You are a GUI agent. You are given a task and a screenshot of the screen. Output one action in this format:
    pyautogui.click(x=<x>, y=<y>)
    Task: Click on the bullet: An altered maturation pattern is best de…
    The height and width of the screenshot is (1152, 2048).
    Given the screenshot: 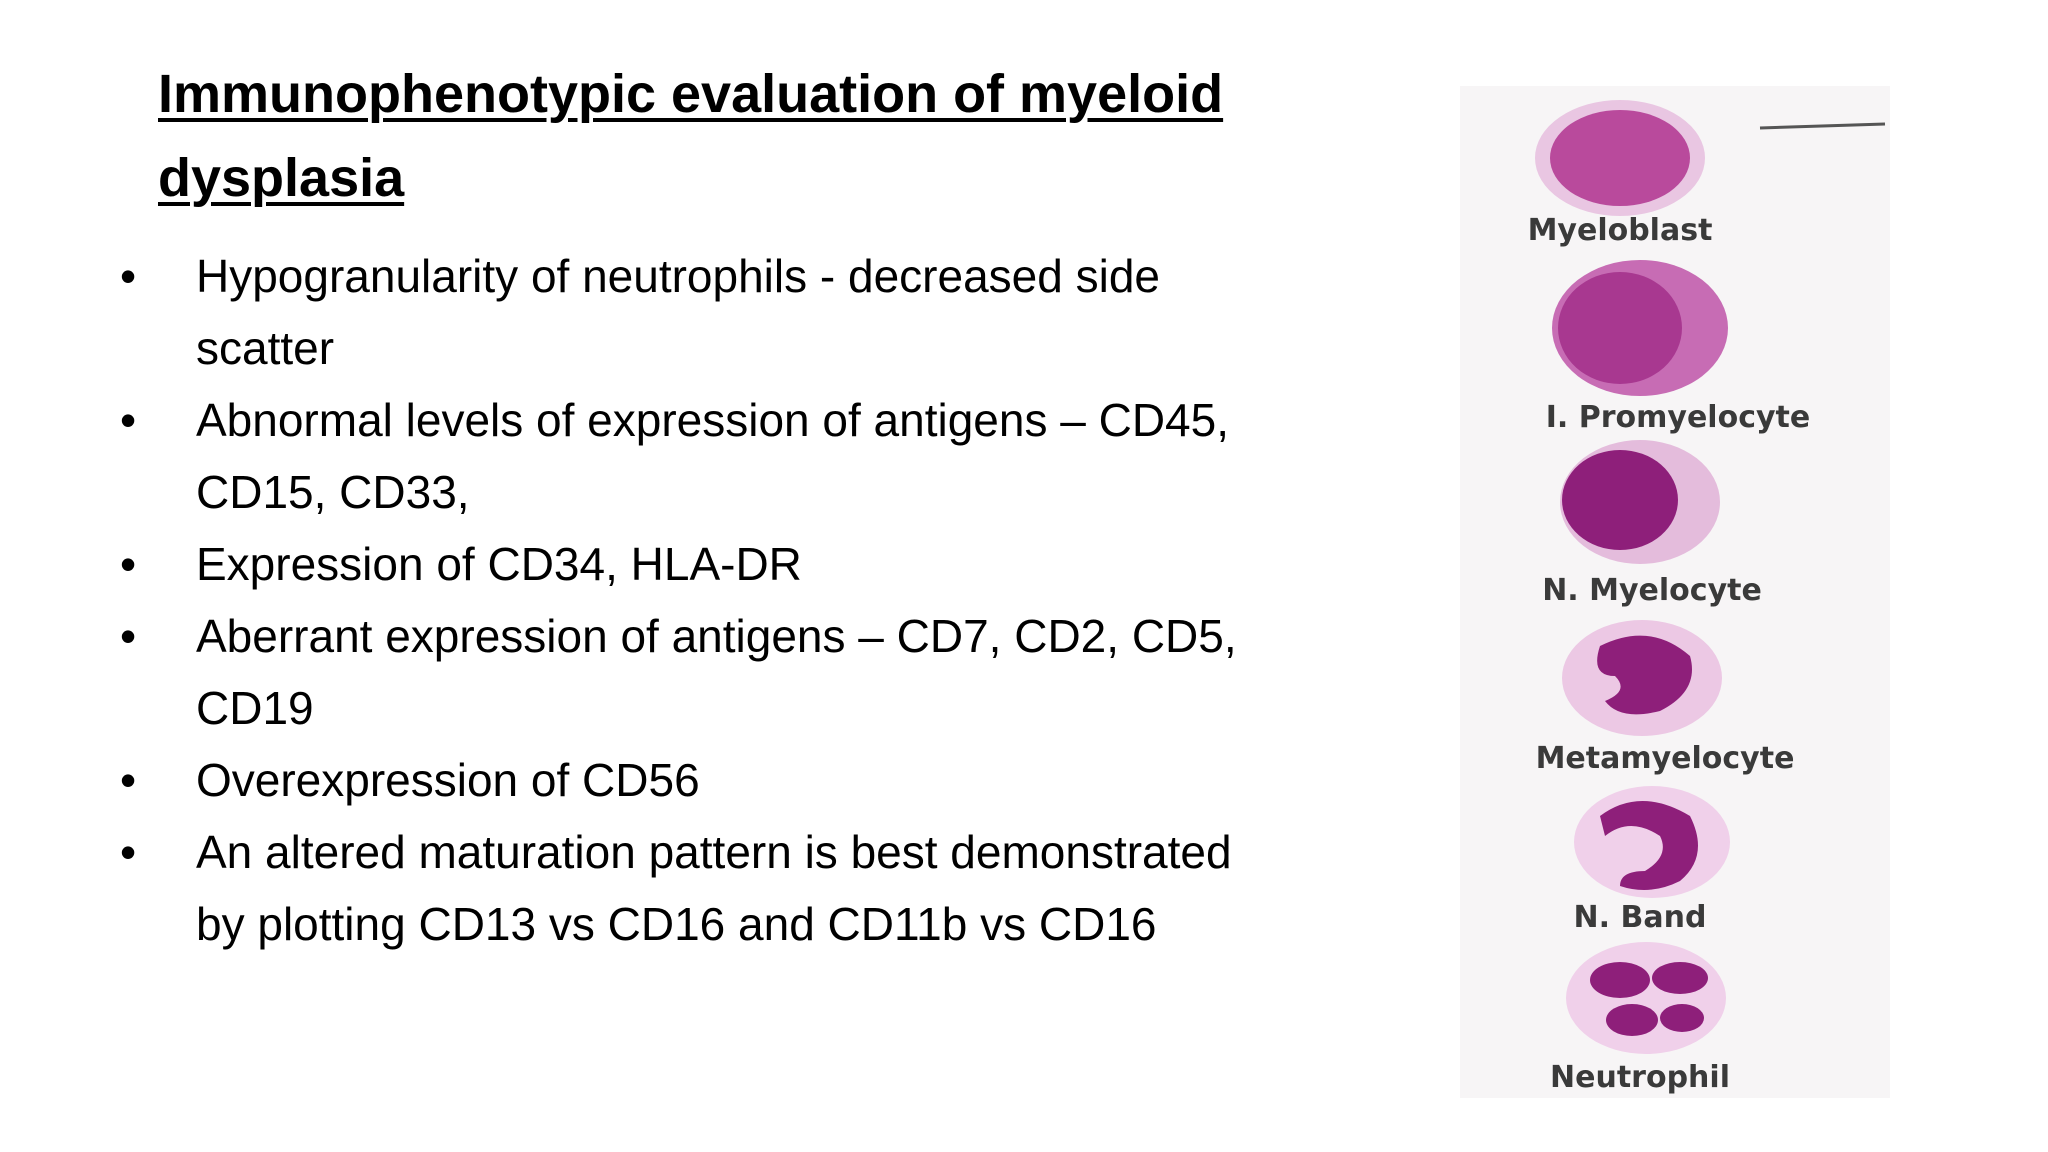 What is the action you would take?
    pyautogui.click(x=695, y=888)
    